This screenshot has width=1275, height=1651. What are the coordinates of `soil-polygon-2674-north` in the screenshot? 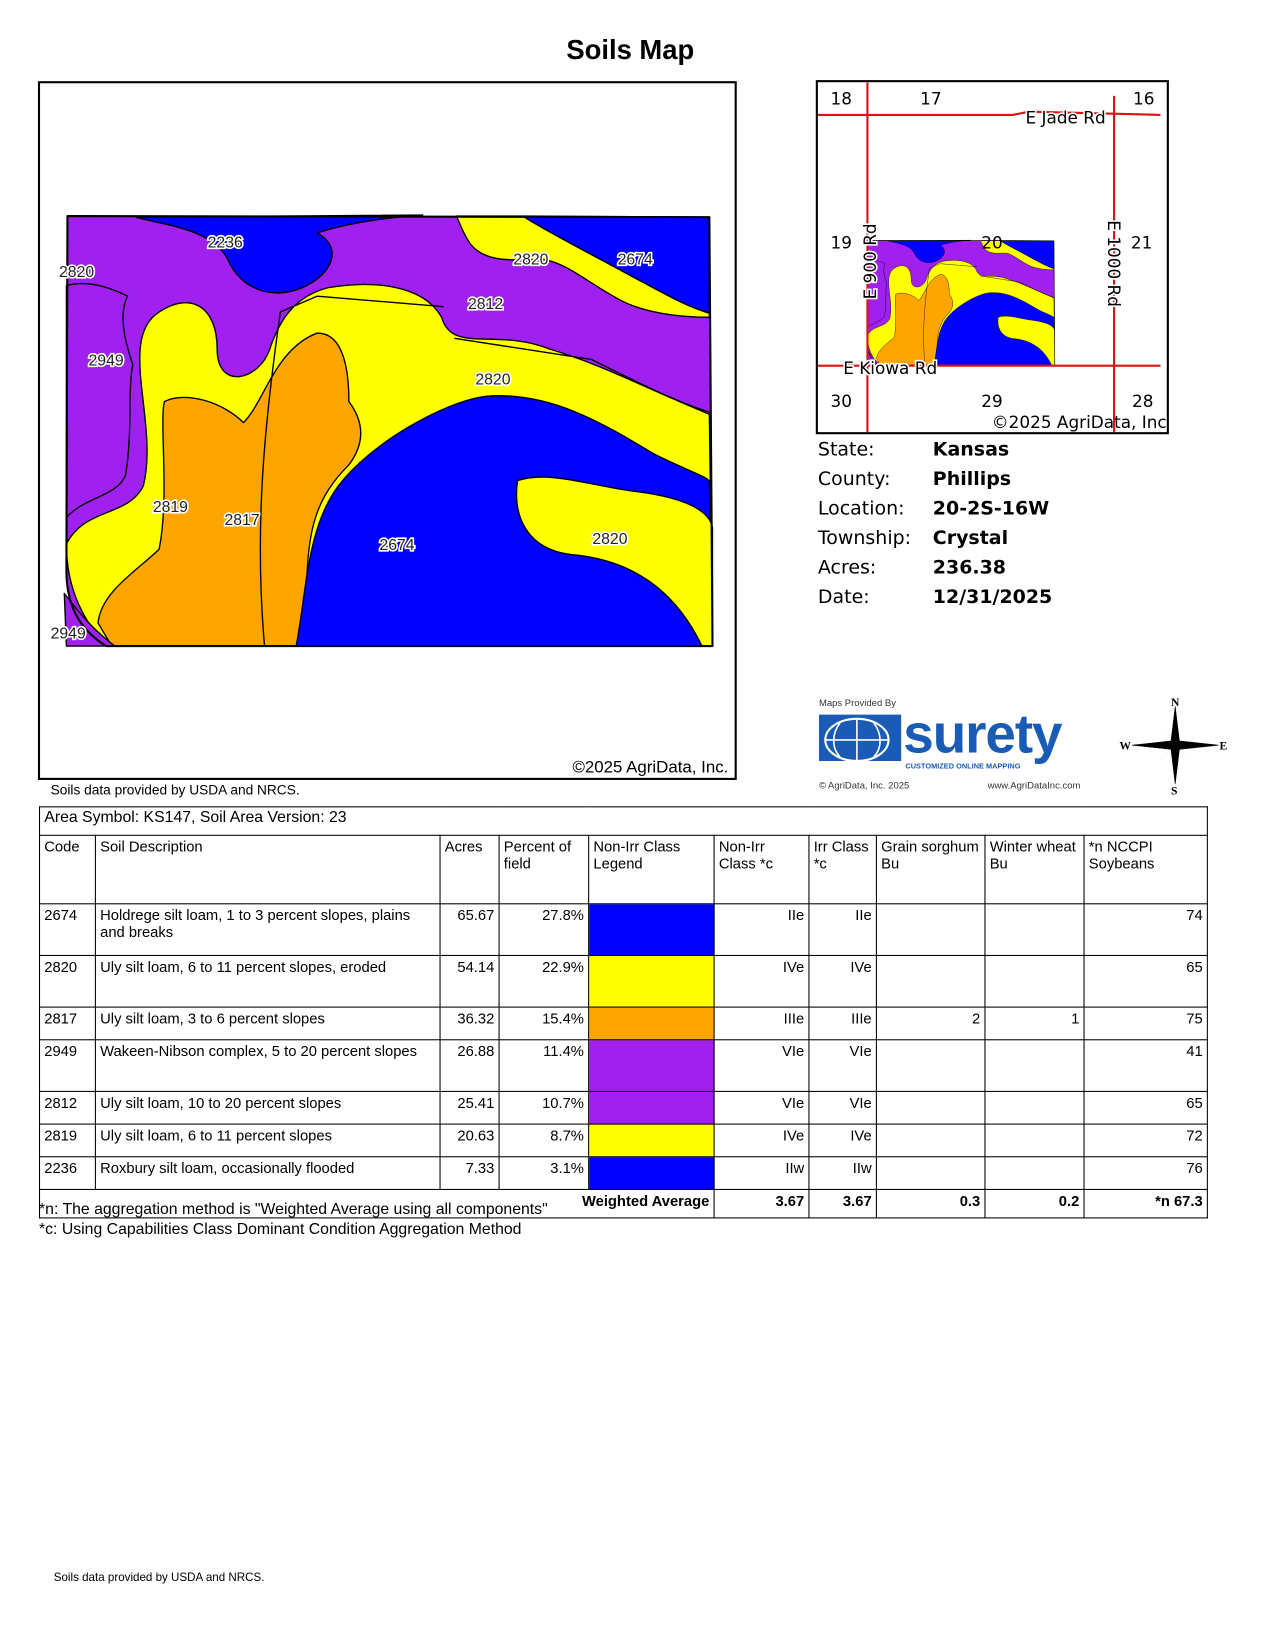 It's located at (616, 264).